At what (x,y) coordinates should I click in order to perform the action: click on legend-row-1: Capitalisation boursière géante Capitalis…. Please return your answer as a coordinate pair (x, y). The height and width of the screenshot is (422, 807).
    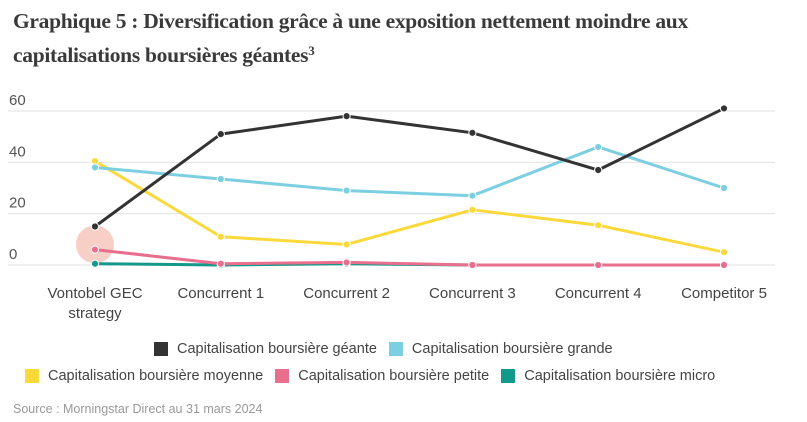
    Looking at the image, I should click on (389, 349).